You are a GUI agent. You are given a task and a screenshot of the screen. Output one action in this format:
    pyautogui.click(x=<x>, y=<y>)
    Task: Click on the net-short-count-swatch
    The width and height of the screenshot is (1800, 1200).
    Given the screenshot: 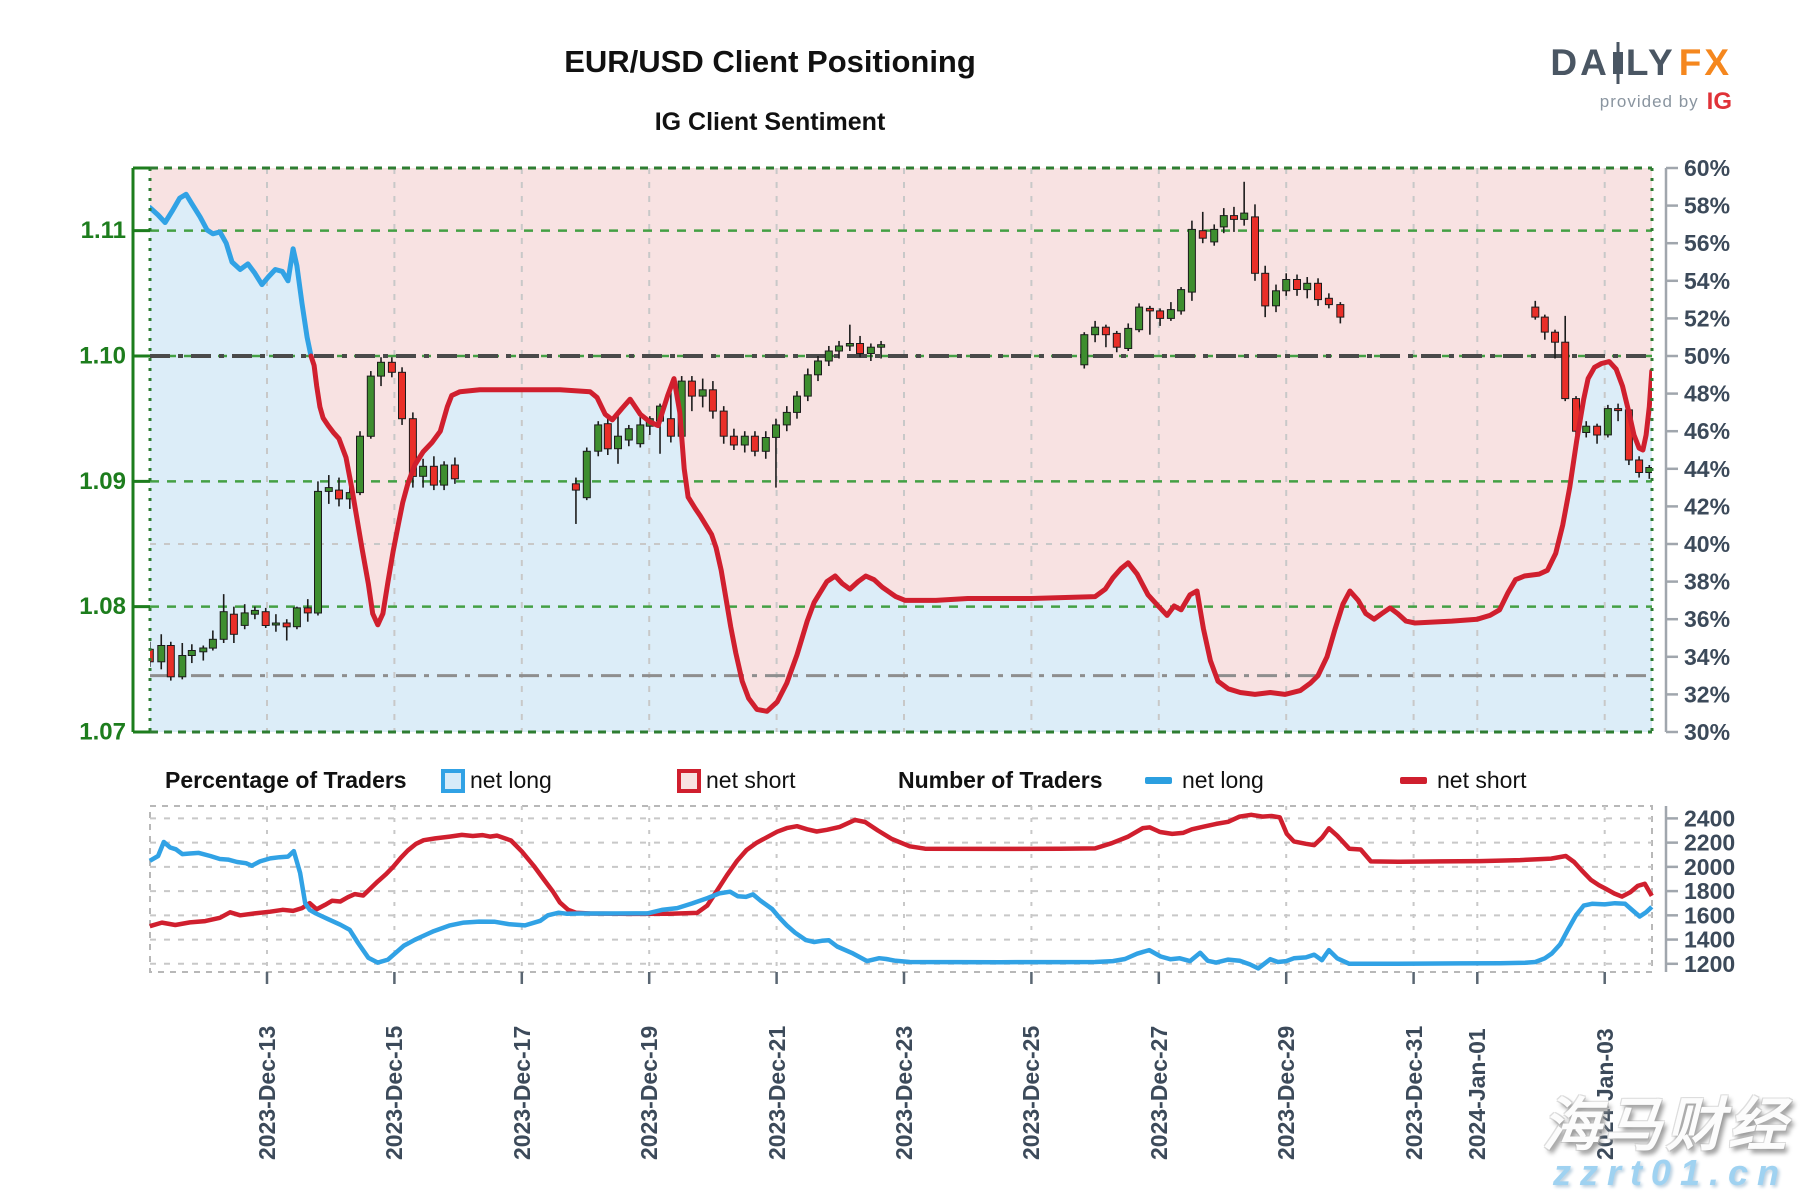 What is the action you would take?
    pyautogui.click(x=1413, y=780)
    